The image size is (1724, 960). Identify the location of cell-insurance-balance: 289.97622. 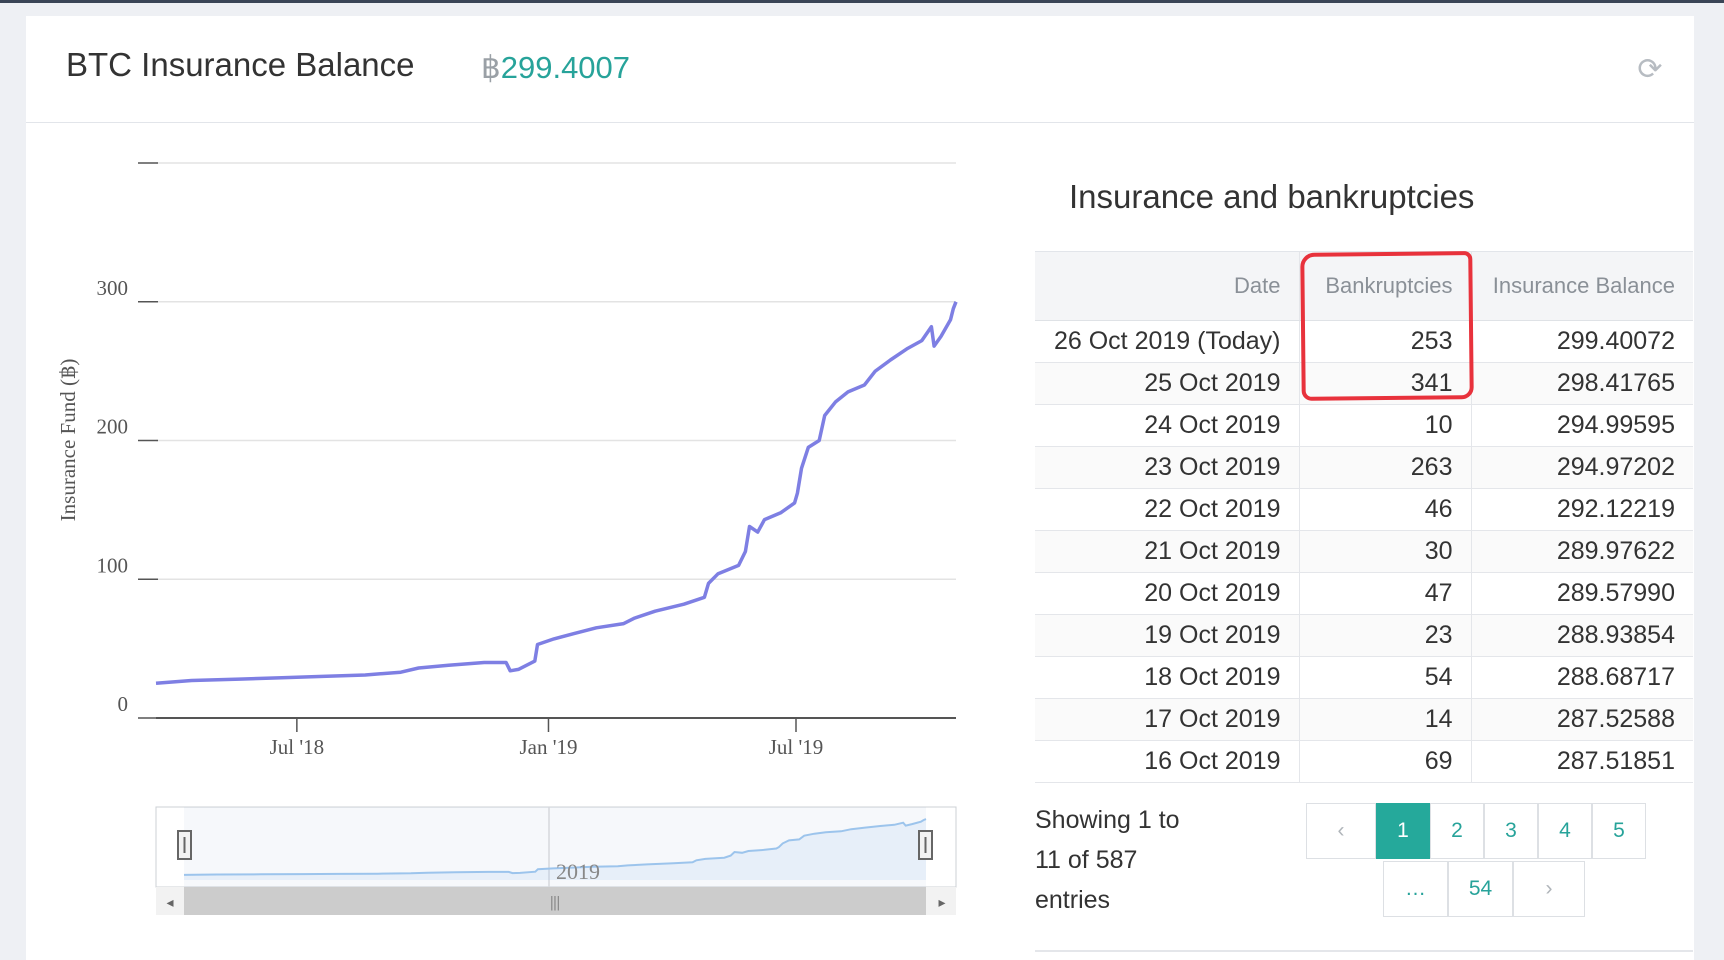
(1581, 551).